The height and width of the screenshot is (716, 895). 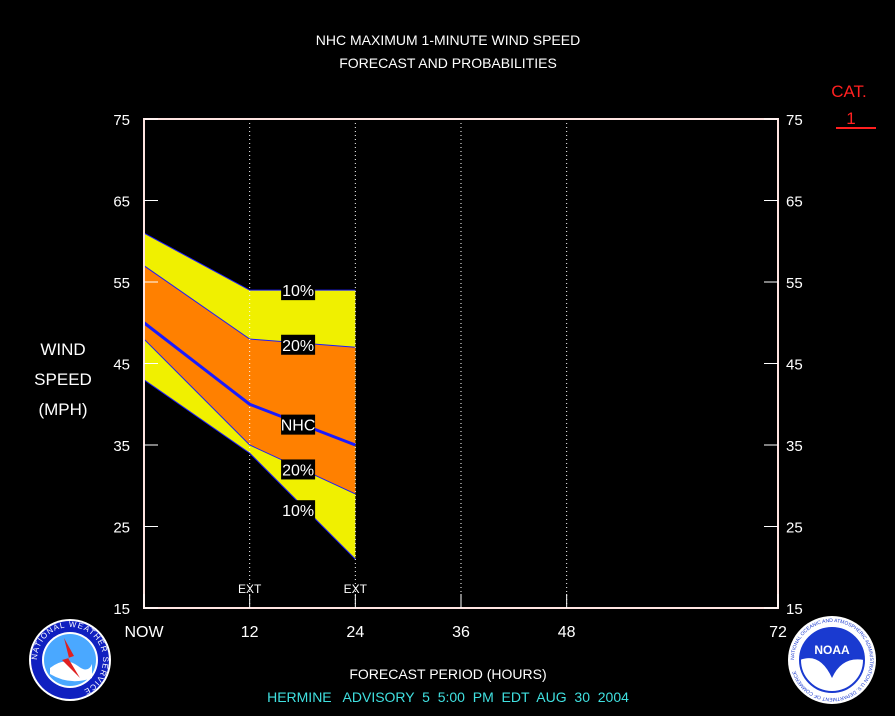 I want to click on x-axis-ticks: NOW 12 24 36 48 72, so click(x=455, y=617).